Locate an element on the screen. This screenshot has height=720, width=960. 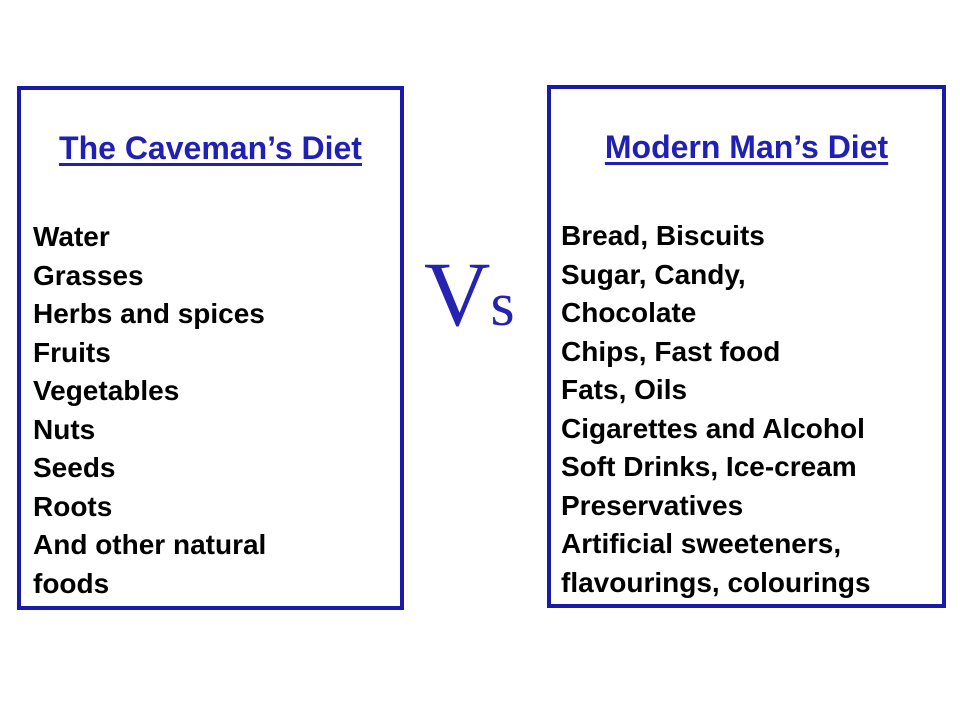
list-line: Chips, Fast food is located at coordinates (671, 351).